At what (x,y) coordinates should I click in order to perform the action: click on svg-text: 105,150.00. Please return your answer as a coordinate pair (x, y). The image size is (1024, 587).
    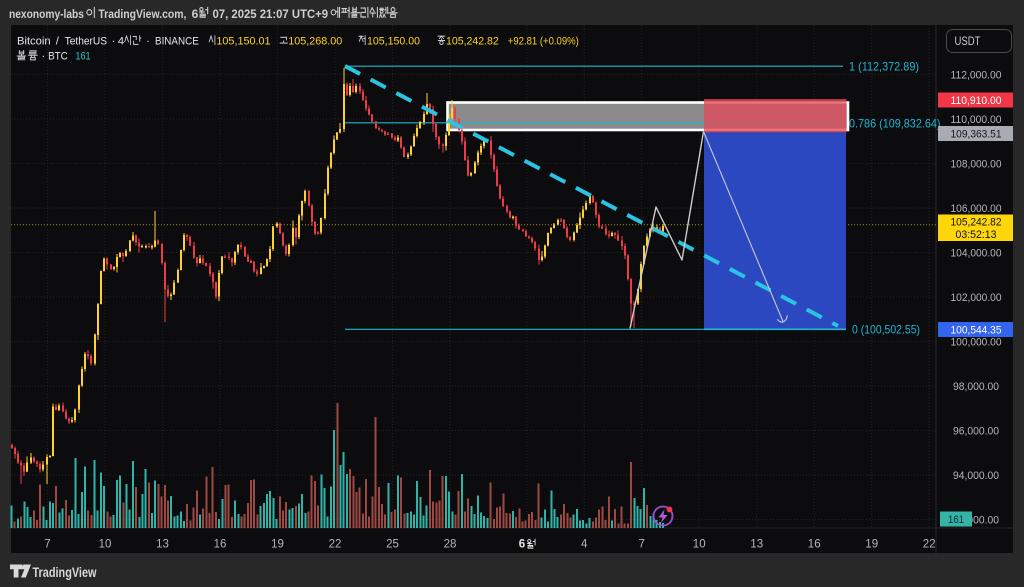
    Looking at the image, I should click on (393, 41).